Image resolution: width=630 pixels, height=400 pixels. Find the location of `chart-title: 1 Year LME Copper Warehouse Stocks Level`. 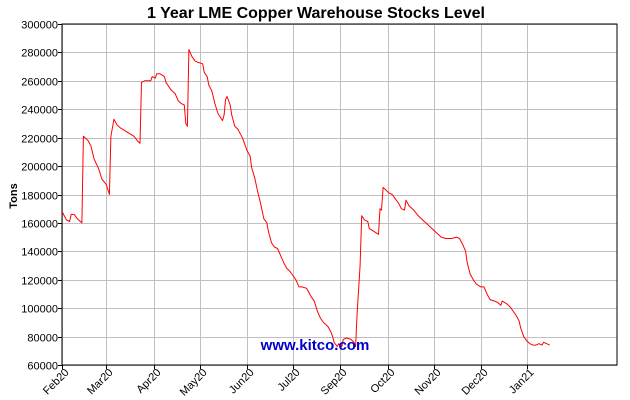

chart-title: 1 Year LME Copper Warehouse Stocks Level is located at coordinates (316, 13).